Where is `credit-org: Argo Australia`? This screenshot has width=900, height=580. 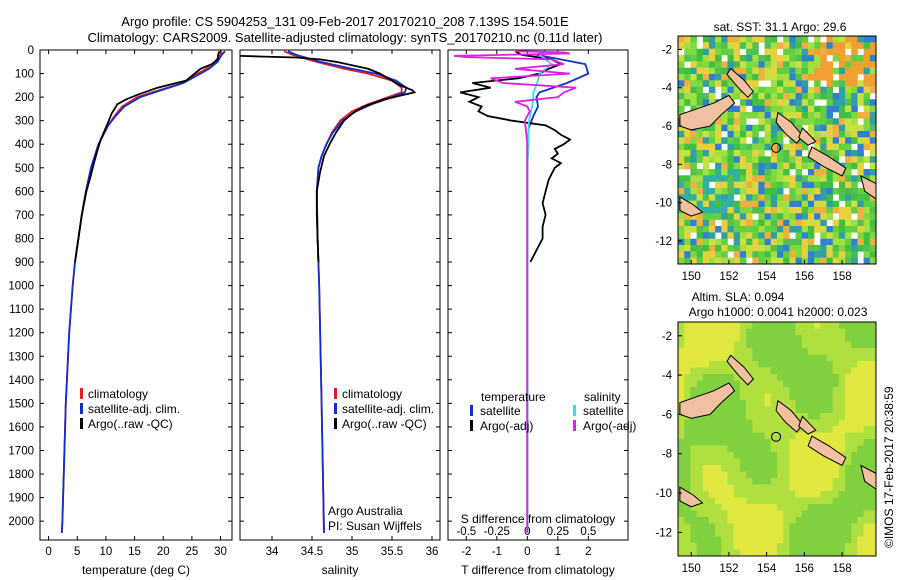 credit-org: Argo Australia is located at coordinates (365, 511).